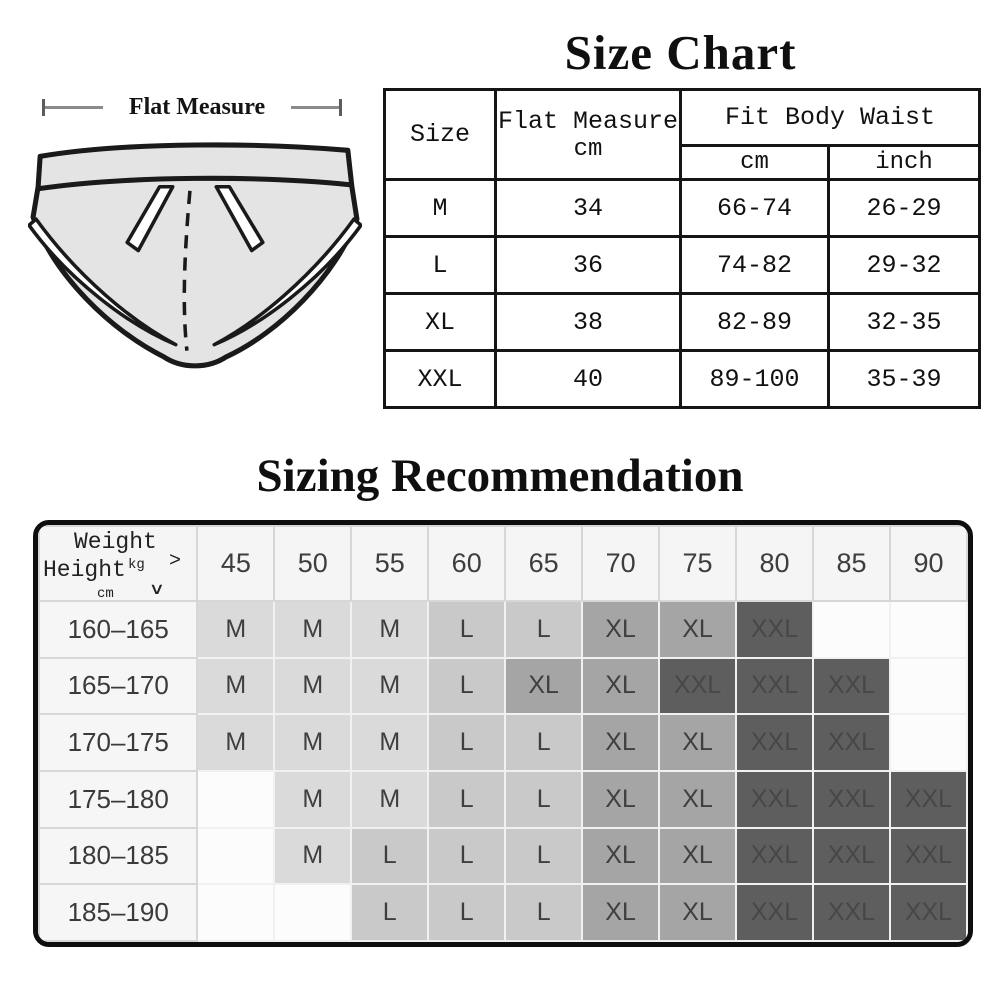 The width and height of the screenshot is (1000, 1000). What do you see at coordinates (754, 208) in the screenshot?
I see `waist-cm-cell: 66-74` at bounding box center [754, 208].